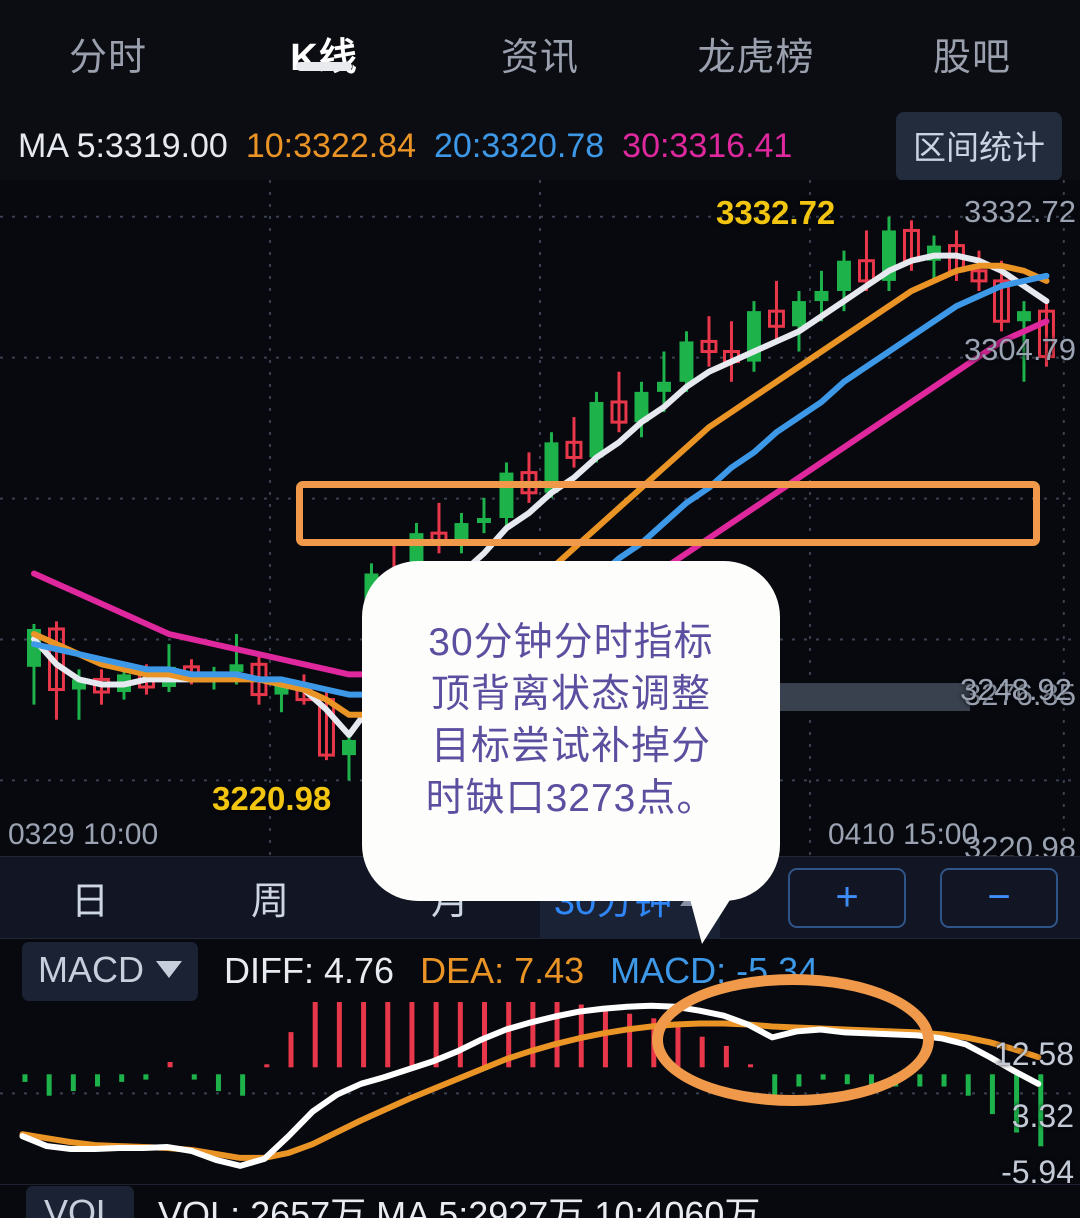 The height and width of the screenshot is (1218, 1080). I want to click on period-button-day: 日, so click(90, 897).